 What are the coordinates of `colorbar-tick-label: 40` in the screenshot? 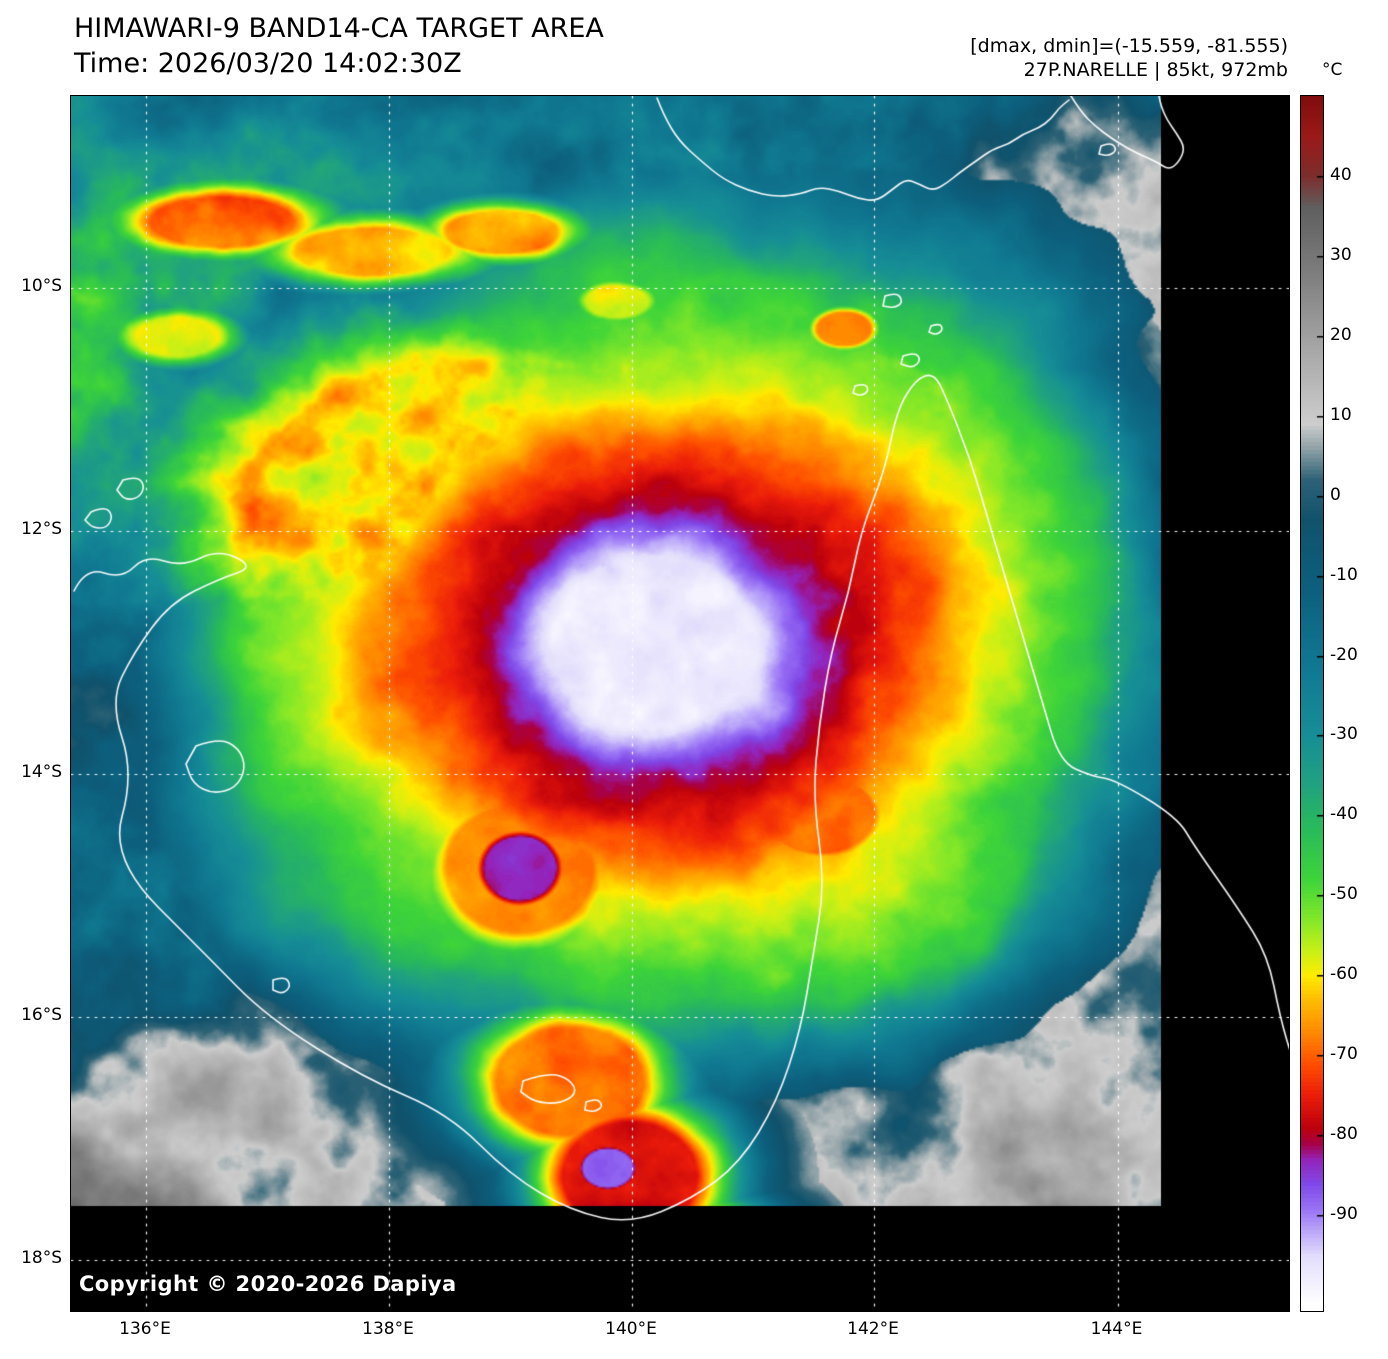 It's located at (1341, 174).